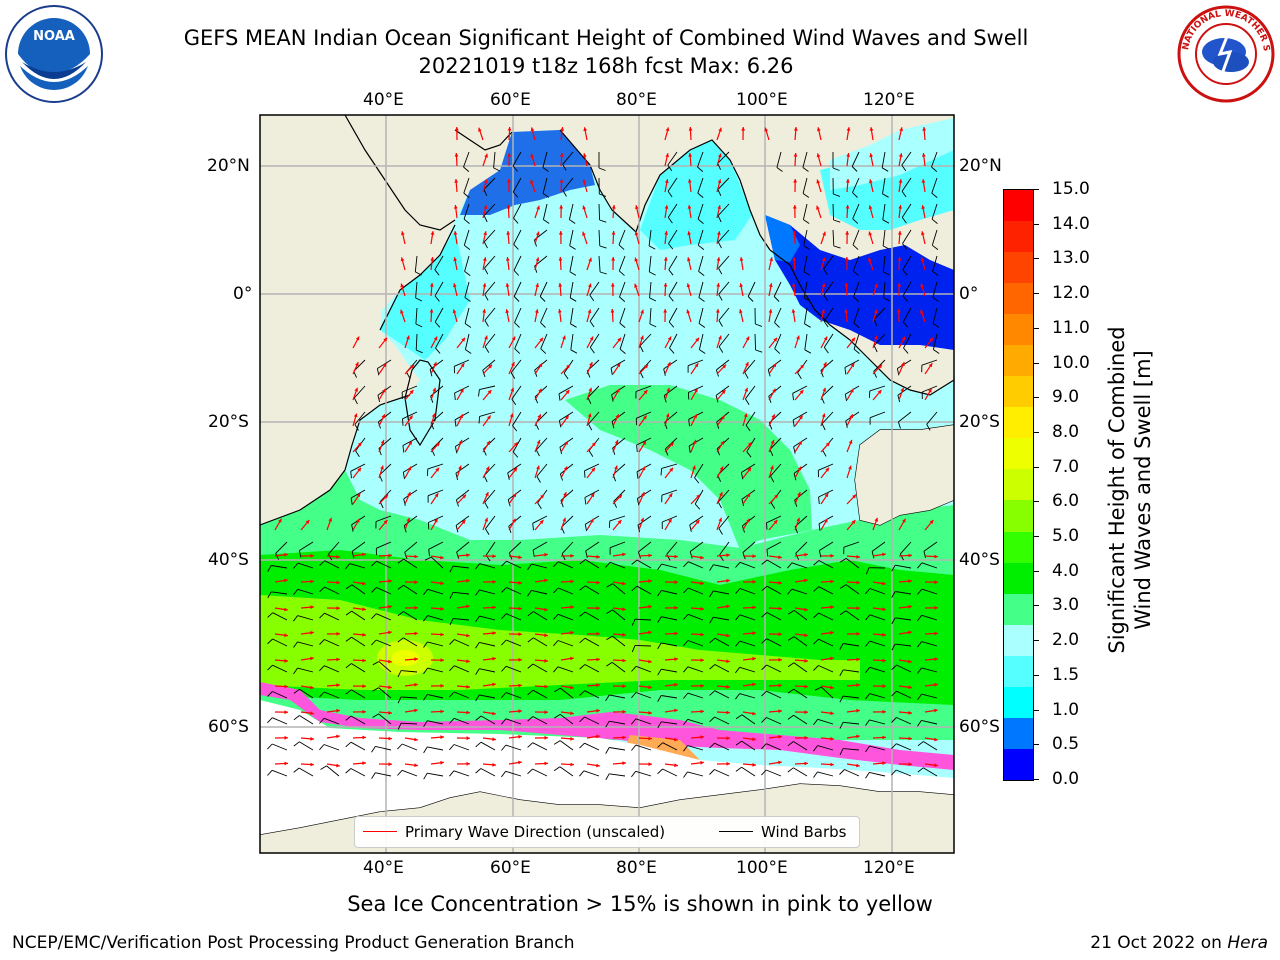  I want to click on wind-barbs-legend-swatch, so click(736, 831).